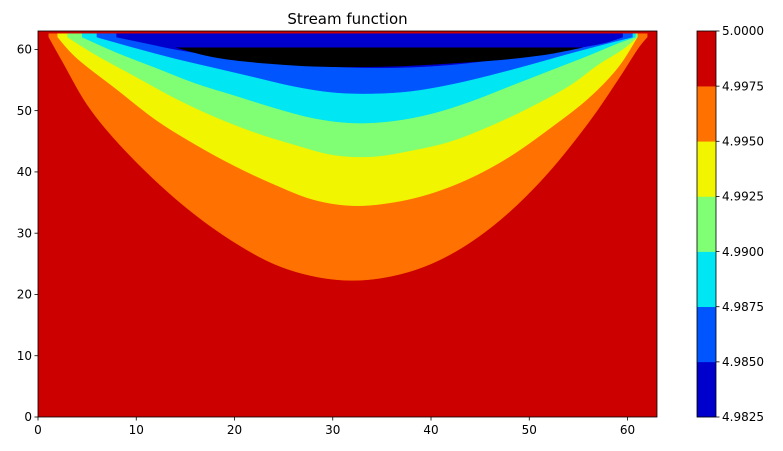  Describe the element at coordinates (136, 430) in the screenshot. I see `x-tick-label: 10` at that location.